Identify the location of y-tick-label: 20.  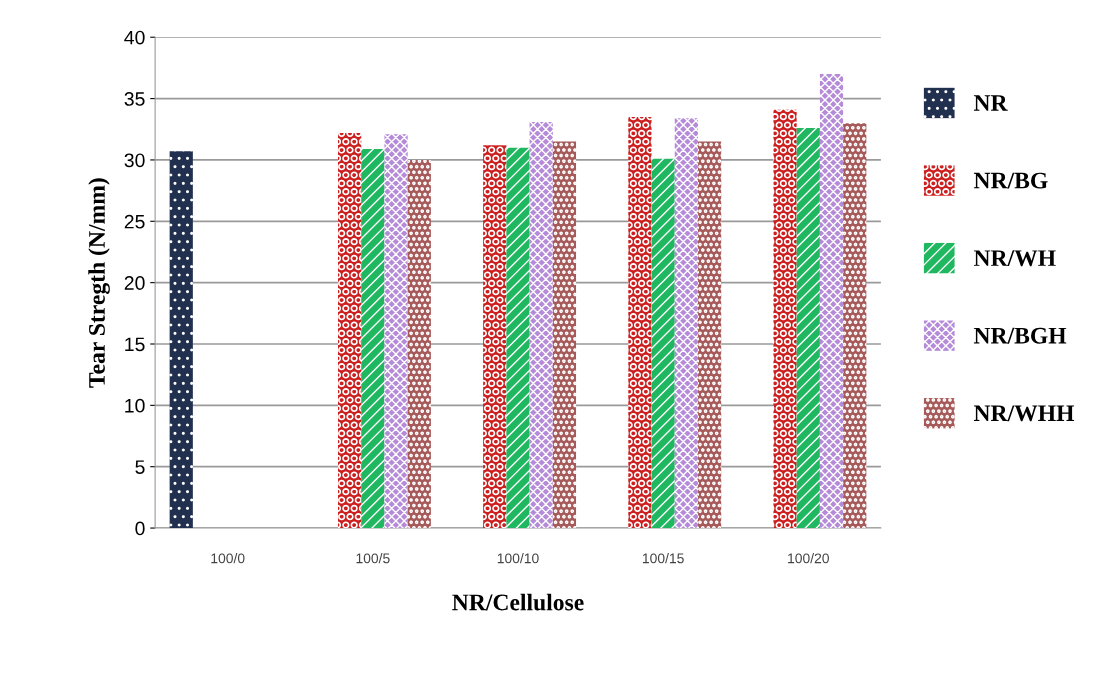
(134, 283).